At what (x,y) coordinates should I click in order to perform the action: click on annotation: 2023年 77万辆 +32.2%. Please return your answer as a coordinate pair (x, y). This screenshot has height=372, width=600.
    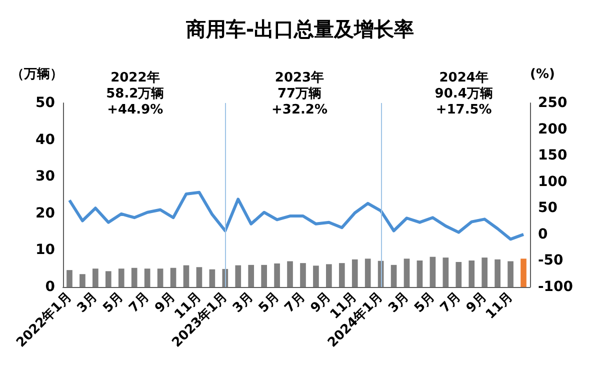
    Looking at the image, I should click on (300, 94).